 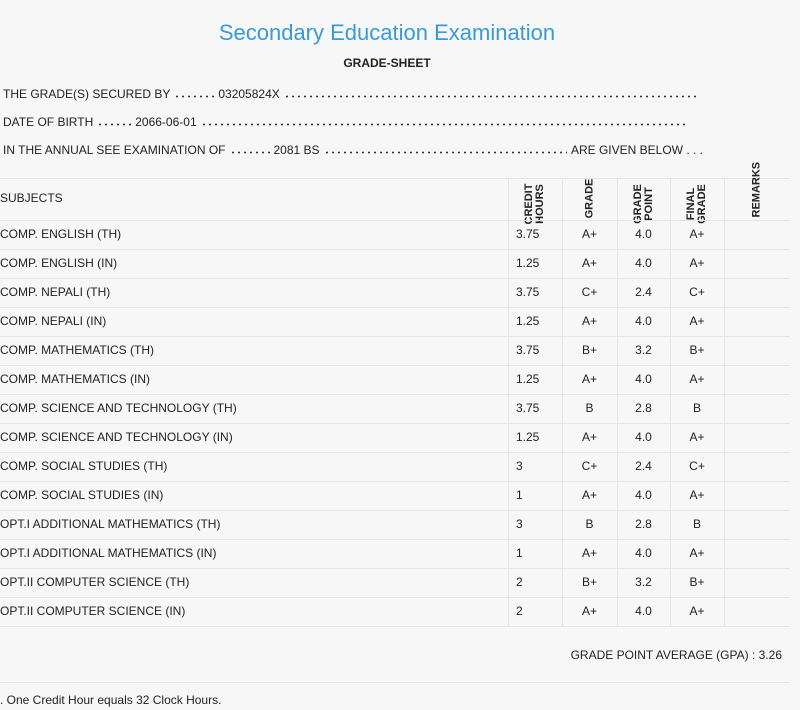 What do you see at coordinates (353, 93) in the screenshot?
I see `info-line: THE GRADE(S) SECURED BY 03205824X` at bounding box center [353, 93].